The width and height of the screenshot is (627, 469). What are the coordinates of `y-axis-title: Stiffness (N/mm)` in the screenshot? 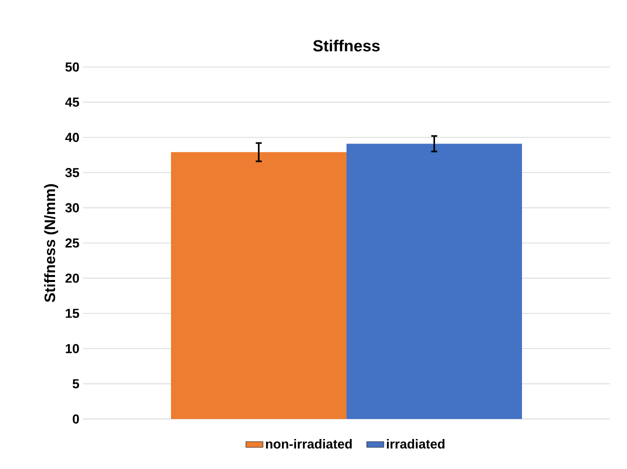 It's located at (51, 243).